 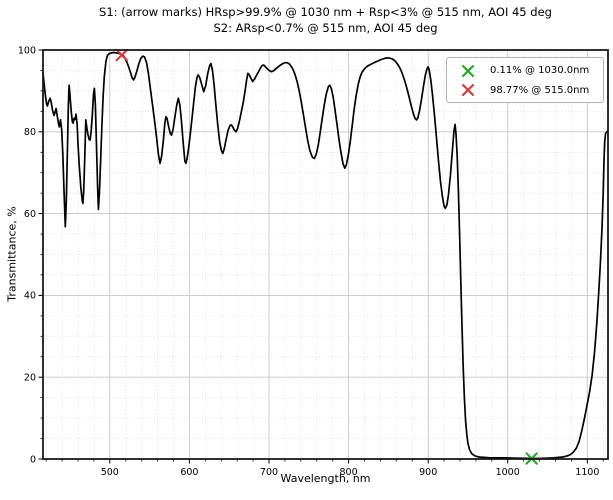 What do you see at coordinates (30, 214) in the screenshot?
I see `y-tick-label: 60` at bounding box center [30, 214].